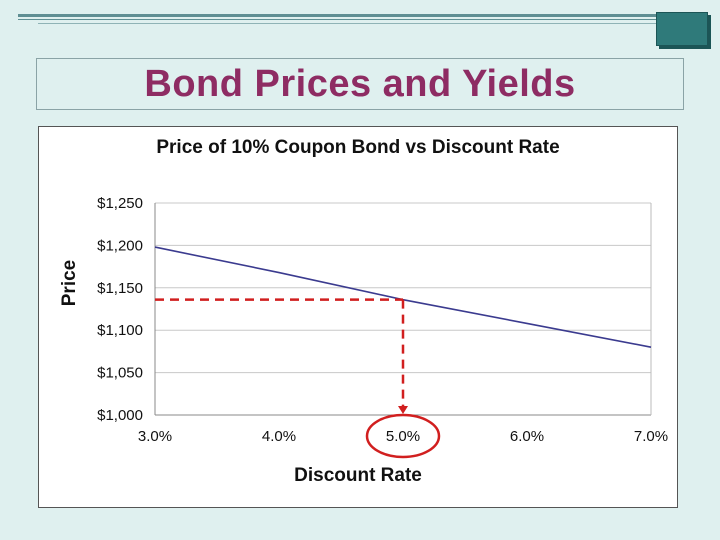  I want to click on y-tick-labels: $1,000 $1,050 $1,100 $1,150 $1,200 $1,250, so click(120, 309).